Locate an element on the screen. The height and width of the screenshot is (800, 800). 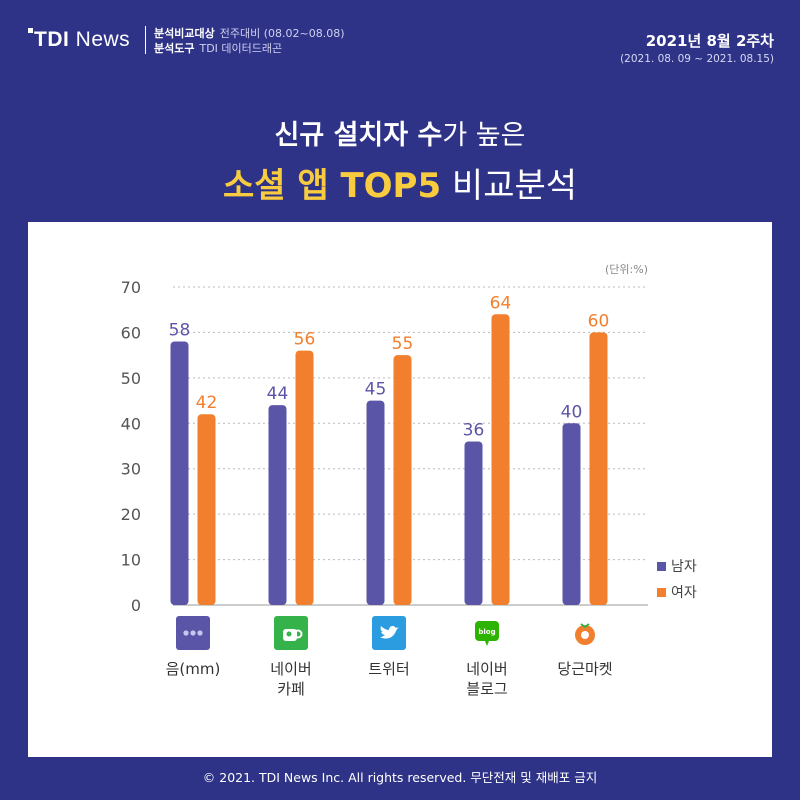
analysis-meta: 분석비교대상 전주대비 (08.02~08.08) 분석도구 TDI 데이터드래곤 is located at coordinates (249, 41).